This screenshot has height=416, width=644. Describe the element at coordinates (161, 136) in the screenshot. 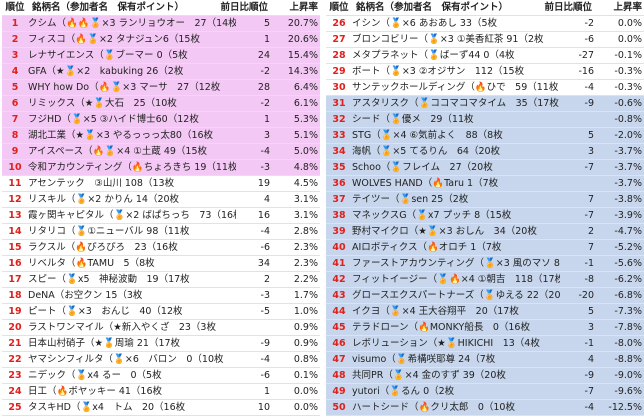

I see `table-row: 8 湖北工業（★🏅×3 やるっっっ太80（16枚 3 5.1%` at that location.